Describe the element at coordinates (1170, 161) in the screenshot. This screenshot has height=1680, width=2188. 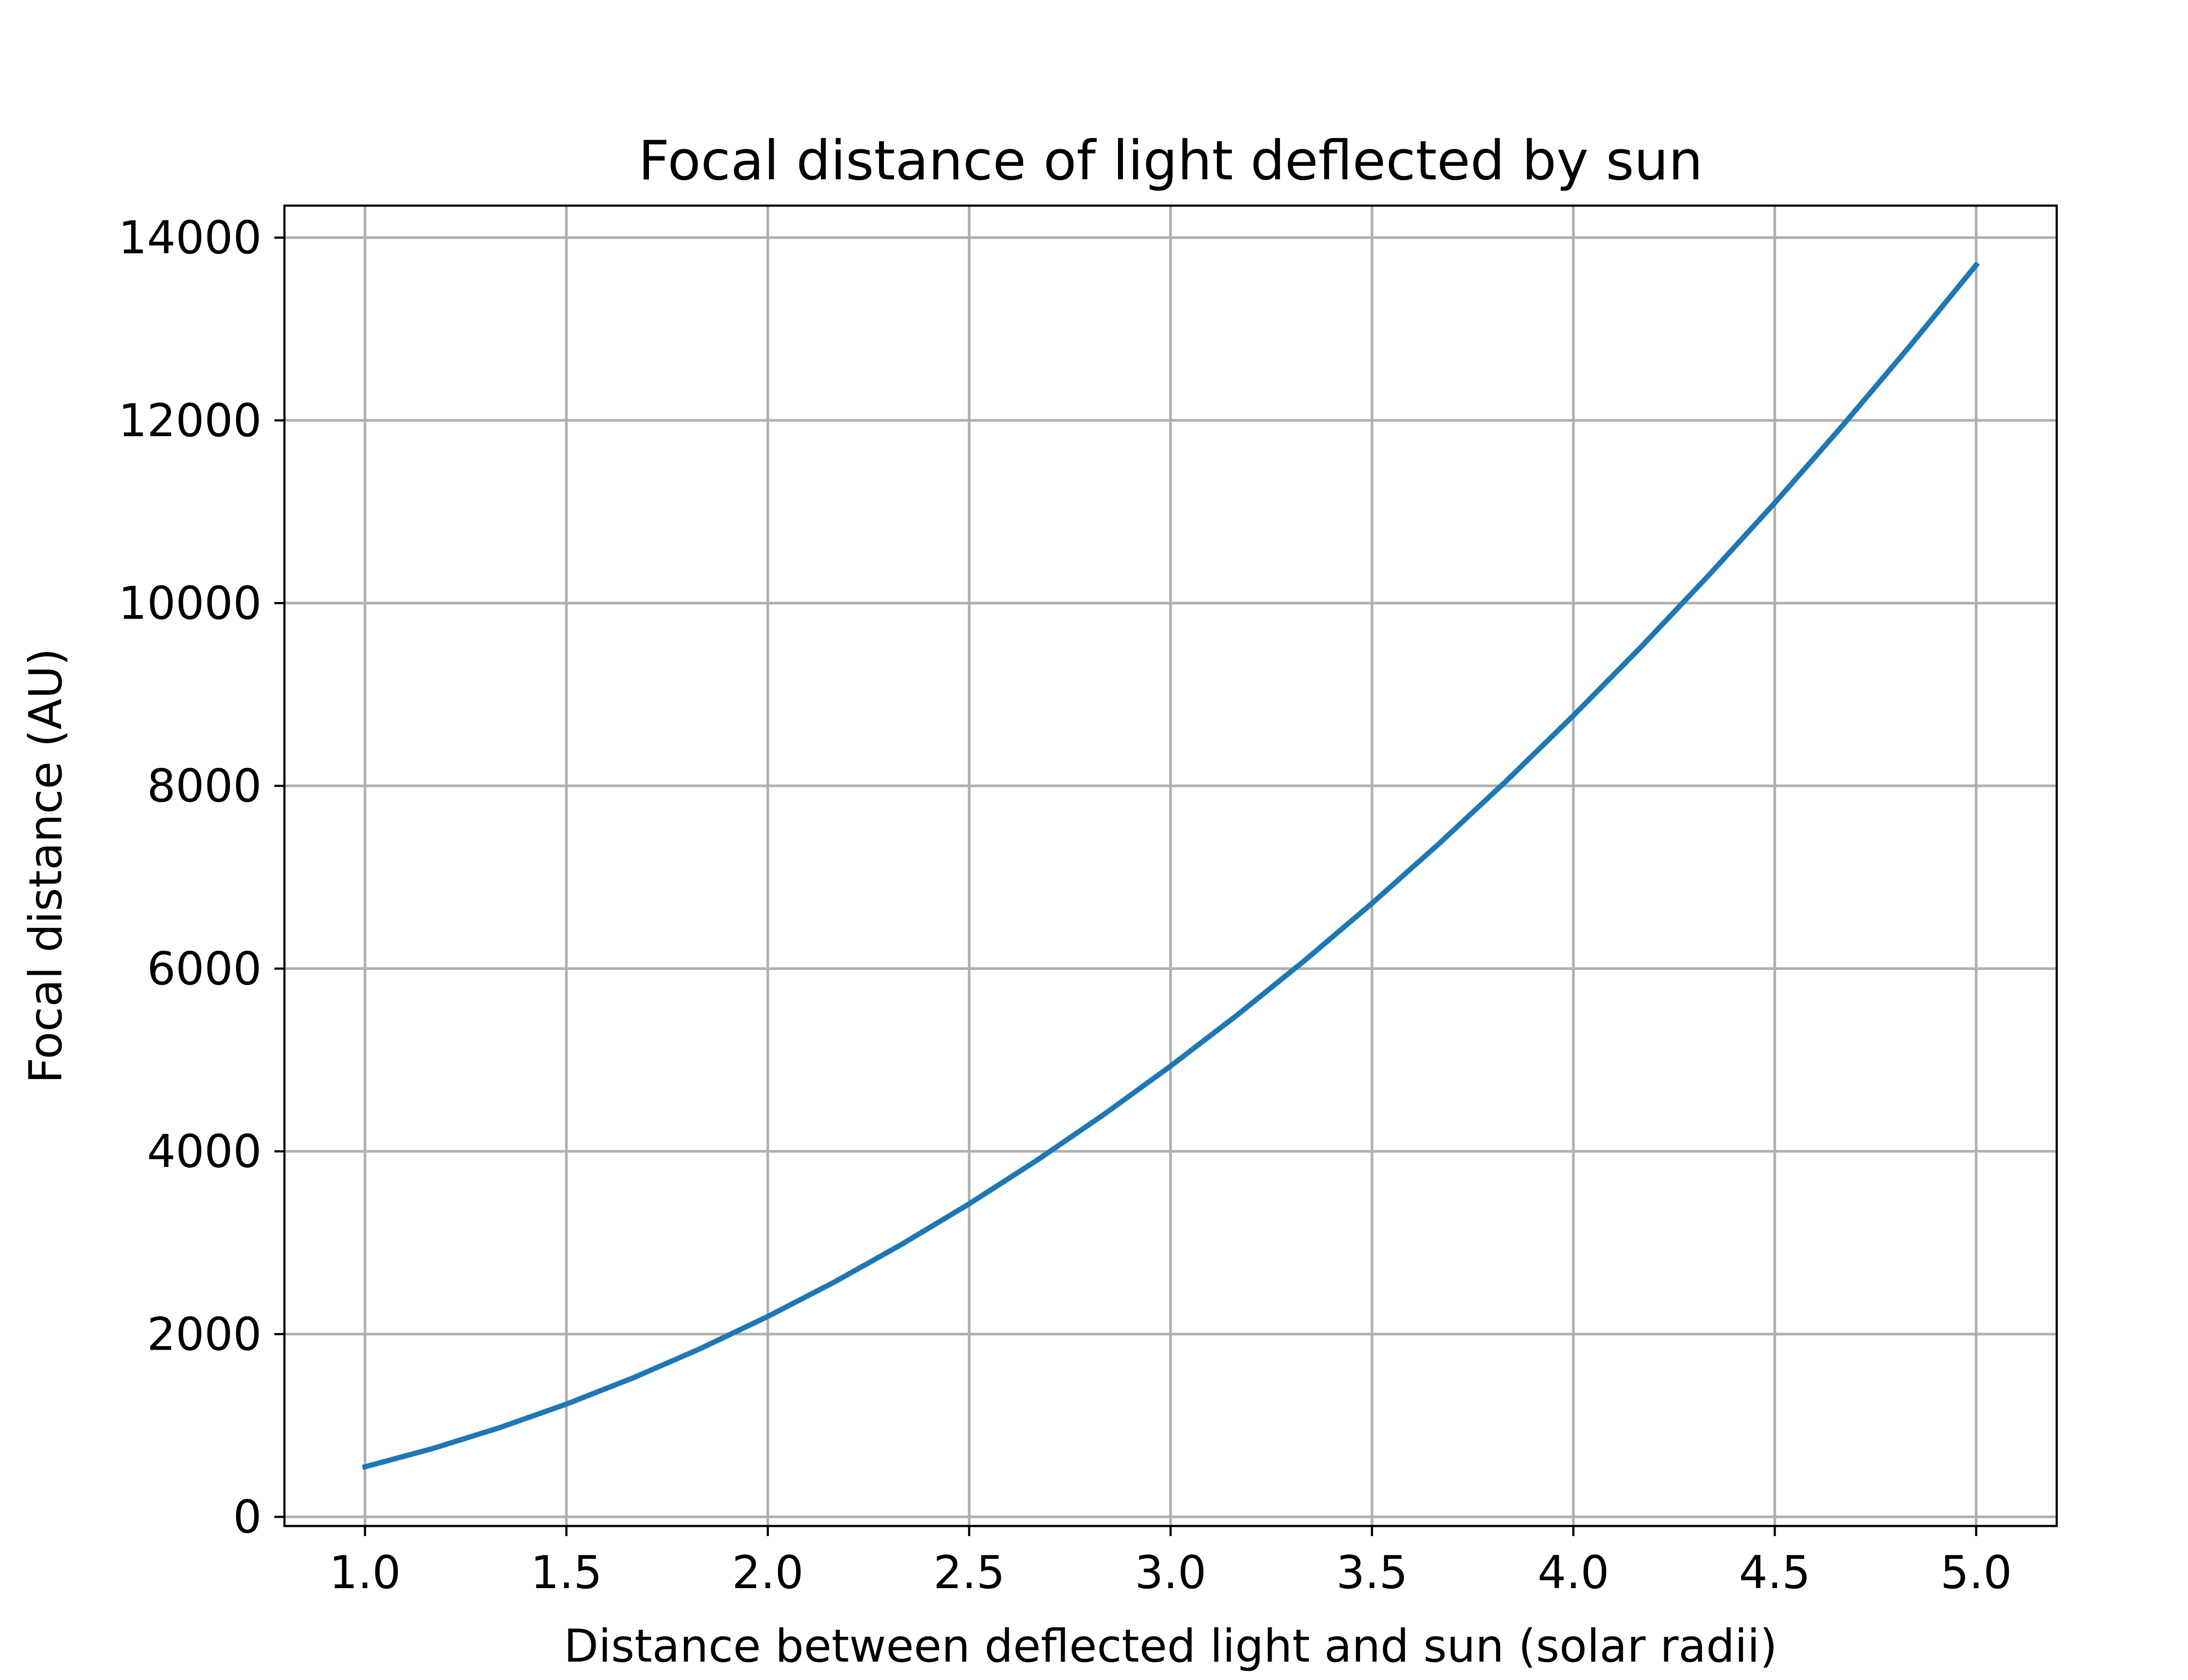
I see `chart-title: Focal distance of light deflected by sun` at that location.